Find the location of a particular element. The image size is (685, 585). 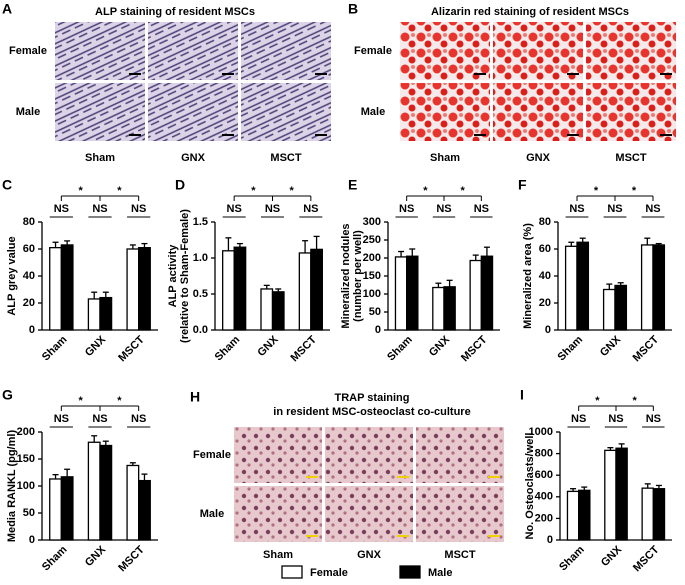

y-axis-label: No. Osteoclasts/well is located at coordinates (530, 486).